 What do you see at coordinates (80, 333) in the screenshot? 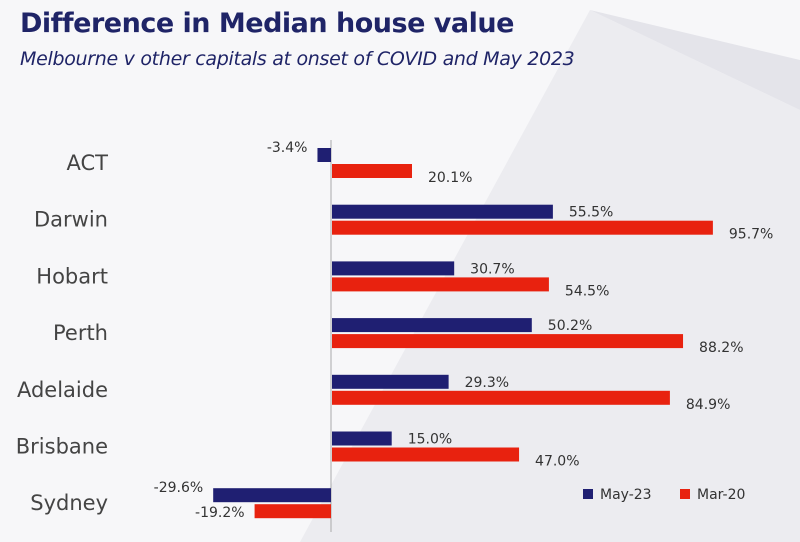
I see `category-label: Perth` at bounding box center [80, 333].